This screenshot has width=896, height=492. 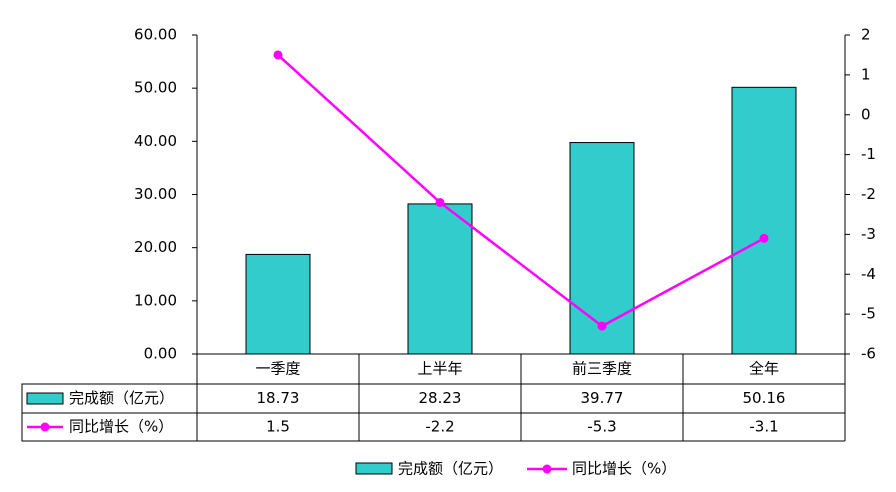 What do you see at coordinates (439, 427) in the screenshot?
I see `line-value-label: -2.2` at bounding box center [439, 427].